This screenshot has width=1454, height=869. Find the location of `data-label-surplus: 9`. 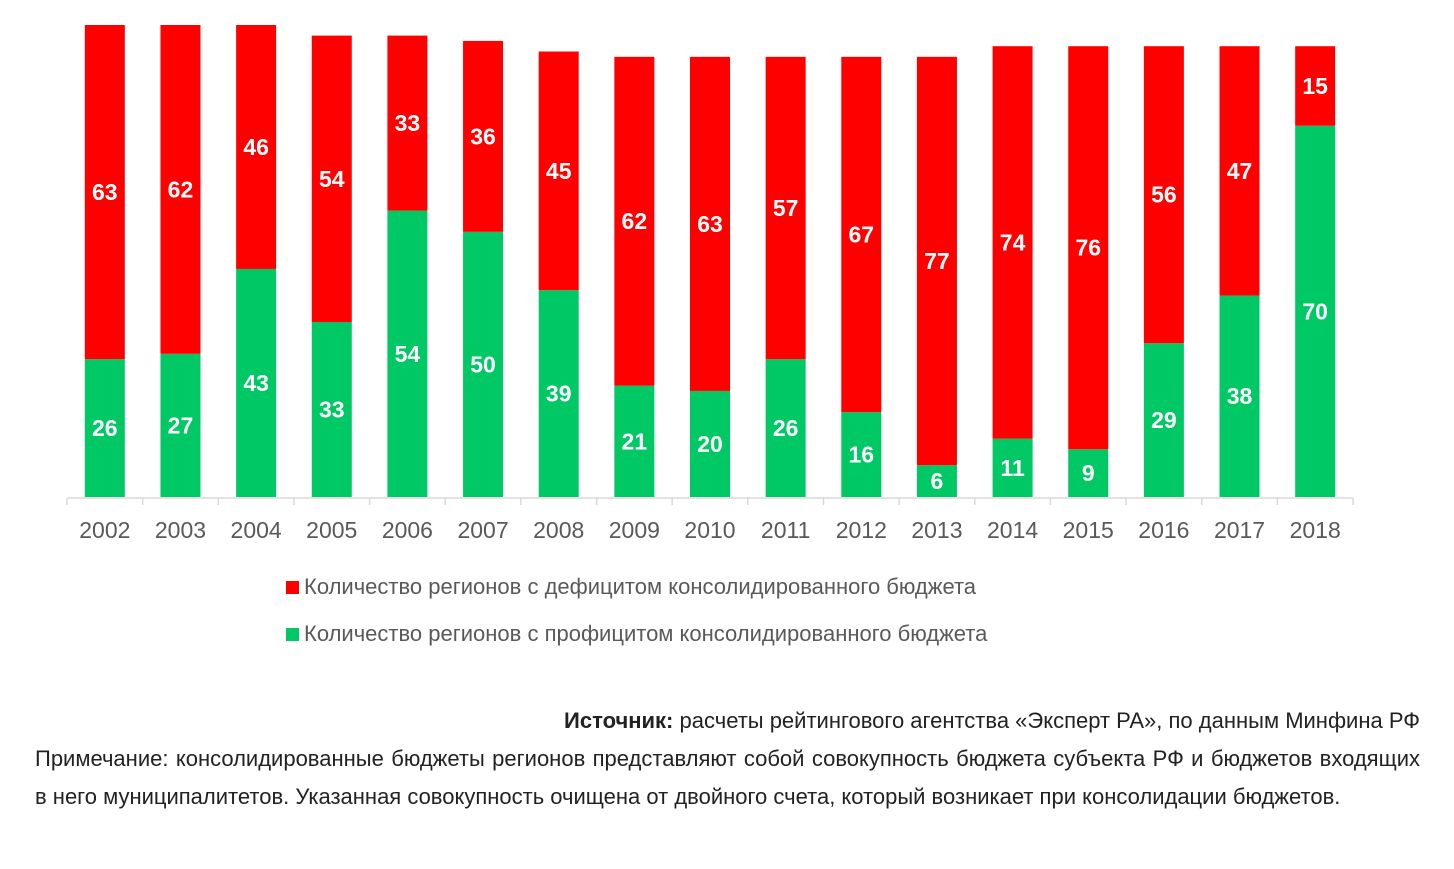

data-label-surplus: 9 is located at coordinates (1088, 473).